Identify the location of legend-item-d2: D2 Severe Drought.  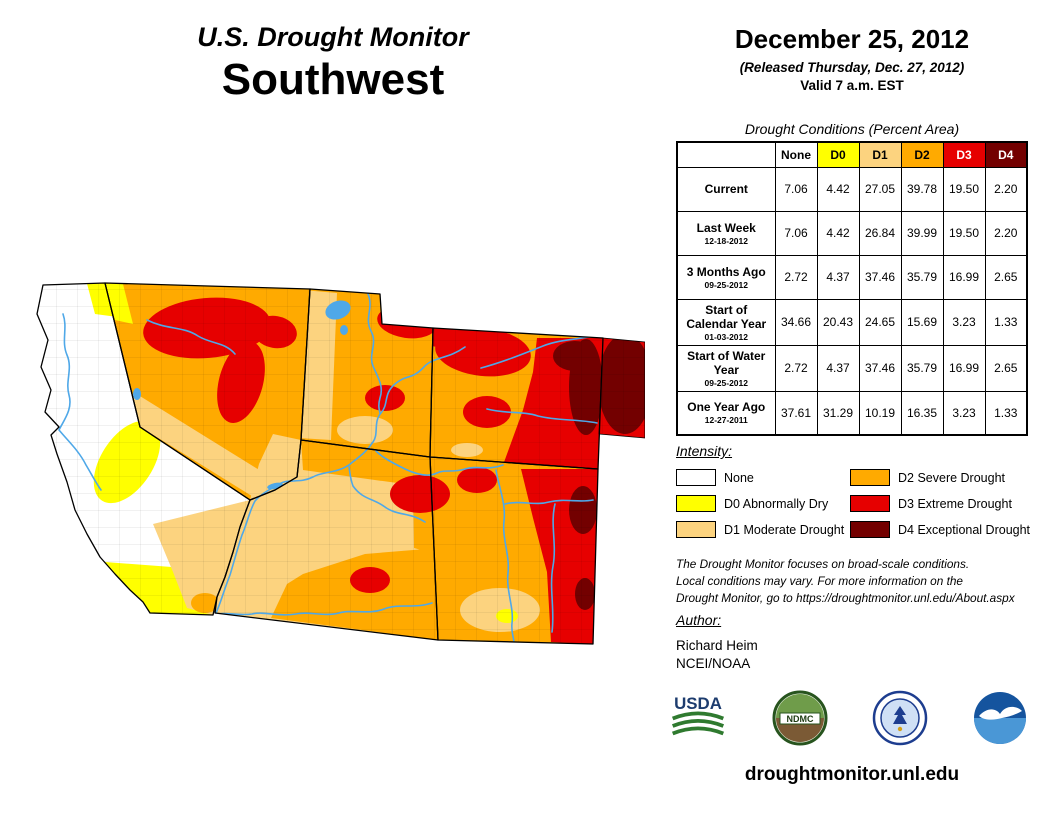
(940, 477).